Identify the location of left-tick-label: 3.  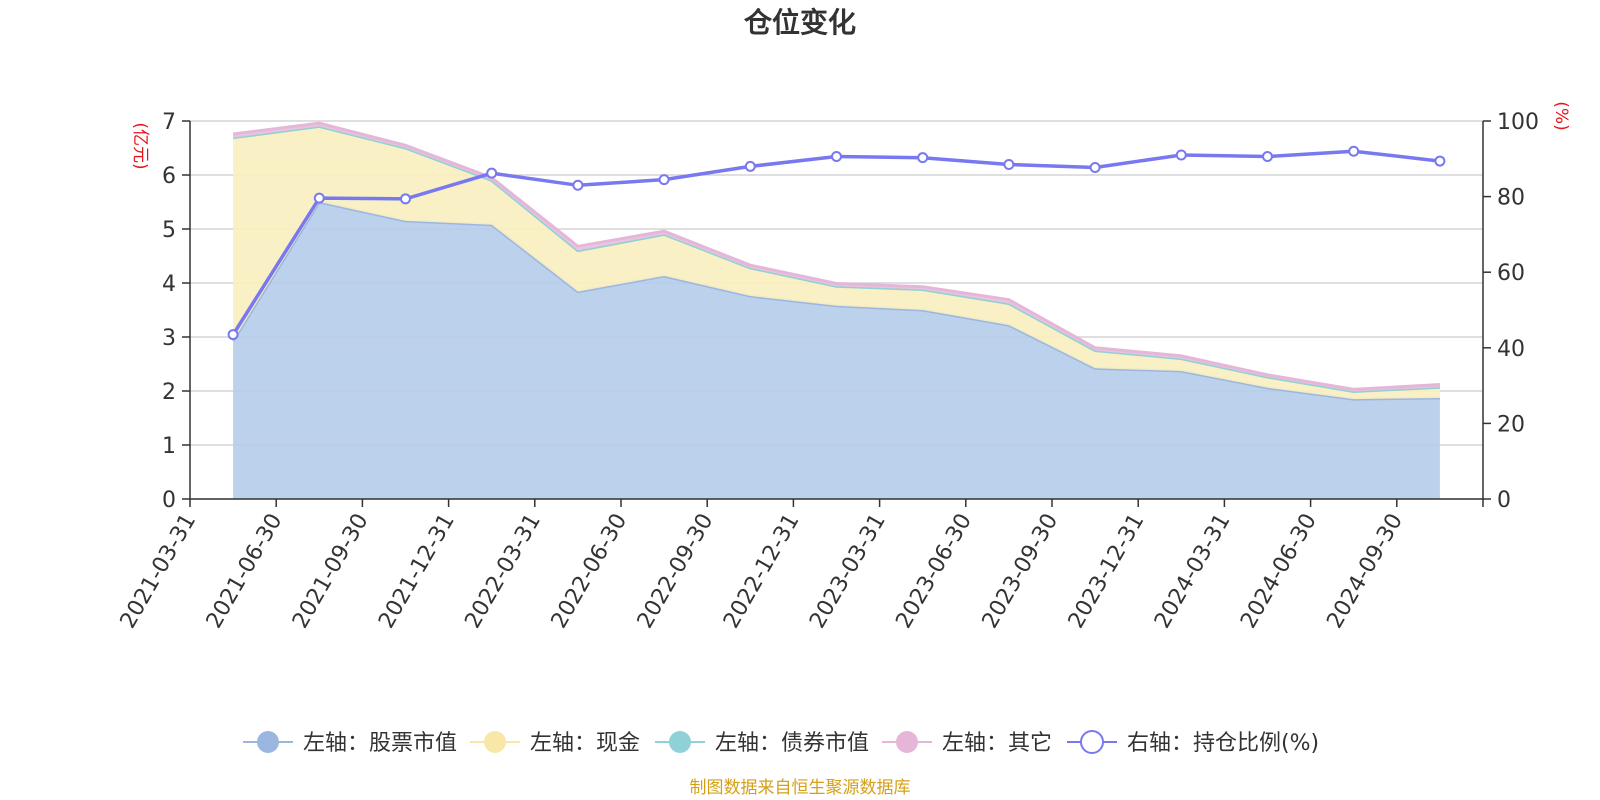
(169, 338).